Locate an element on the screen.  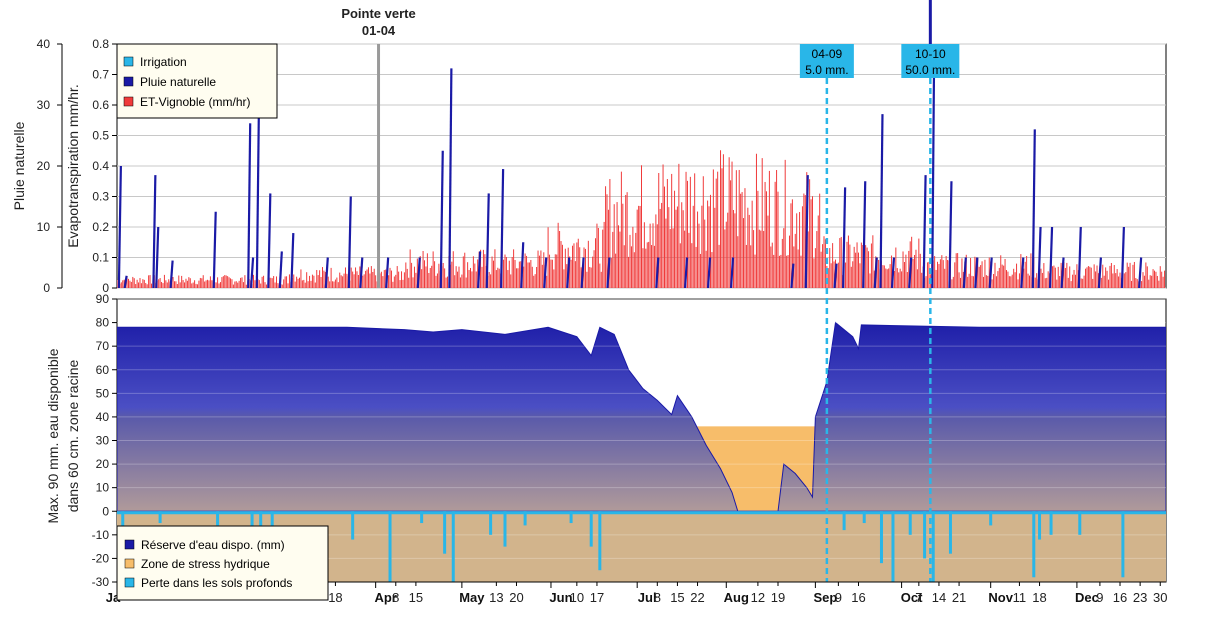
legend-label-stress: Zone de stress hydrique is located at coordinates (205, 564).